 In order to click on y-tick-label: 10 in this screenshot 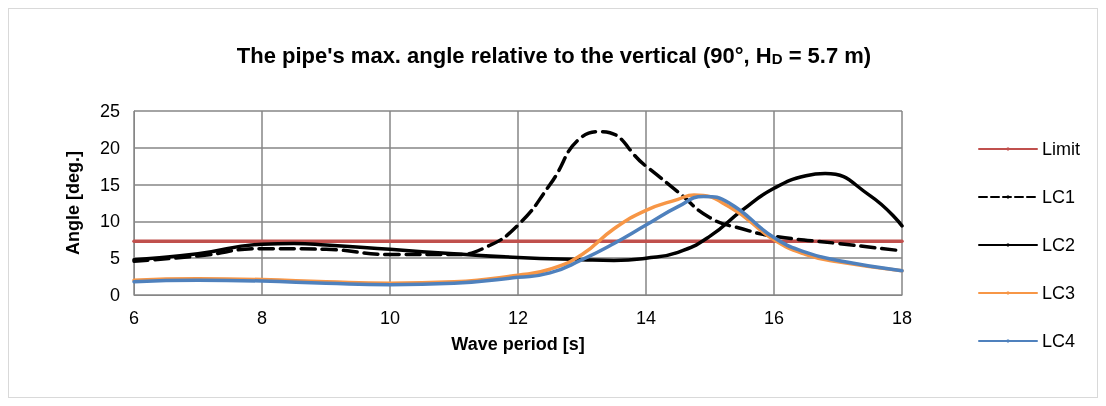, I will do `click(109, 221)`.